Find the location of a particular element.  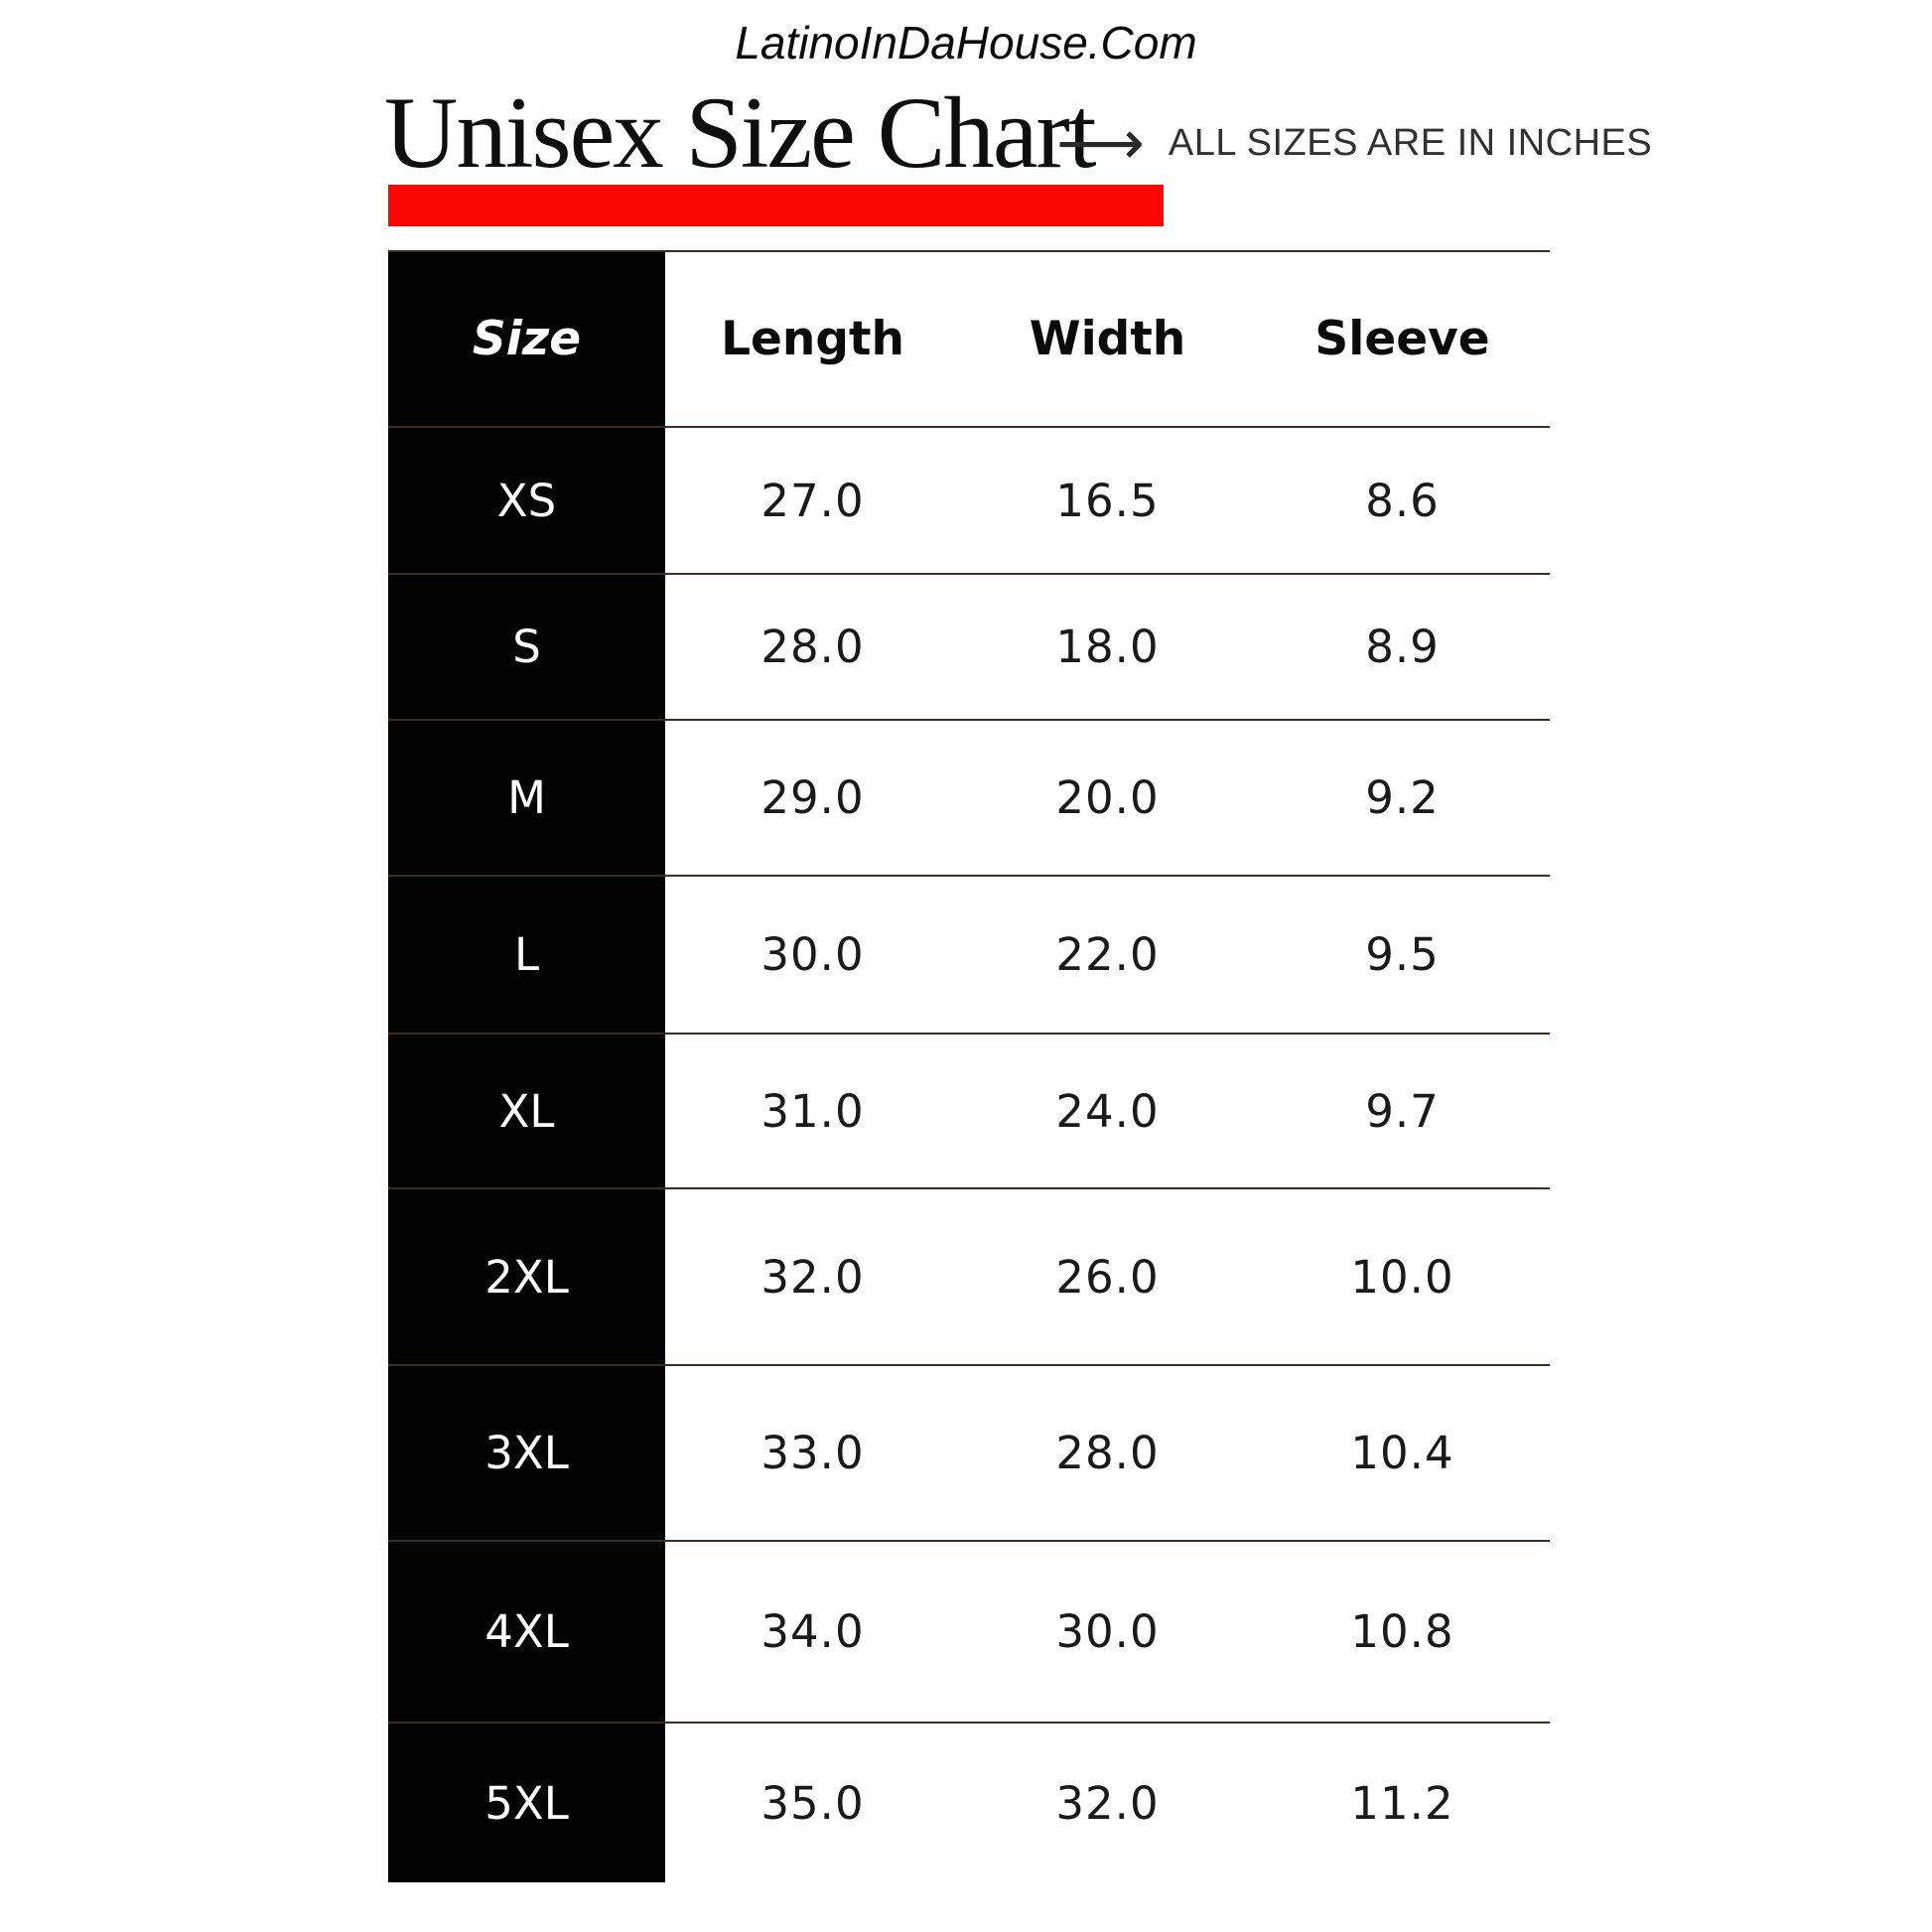

size-cell: XL is located at coordinates (526, 1111).